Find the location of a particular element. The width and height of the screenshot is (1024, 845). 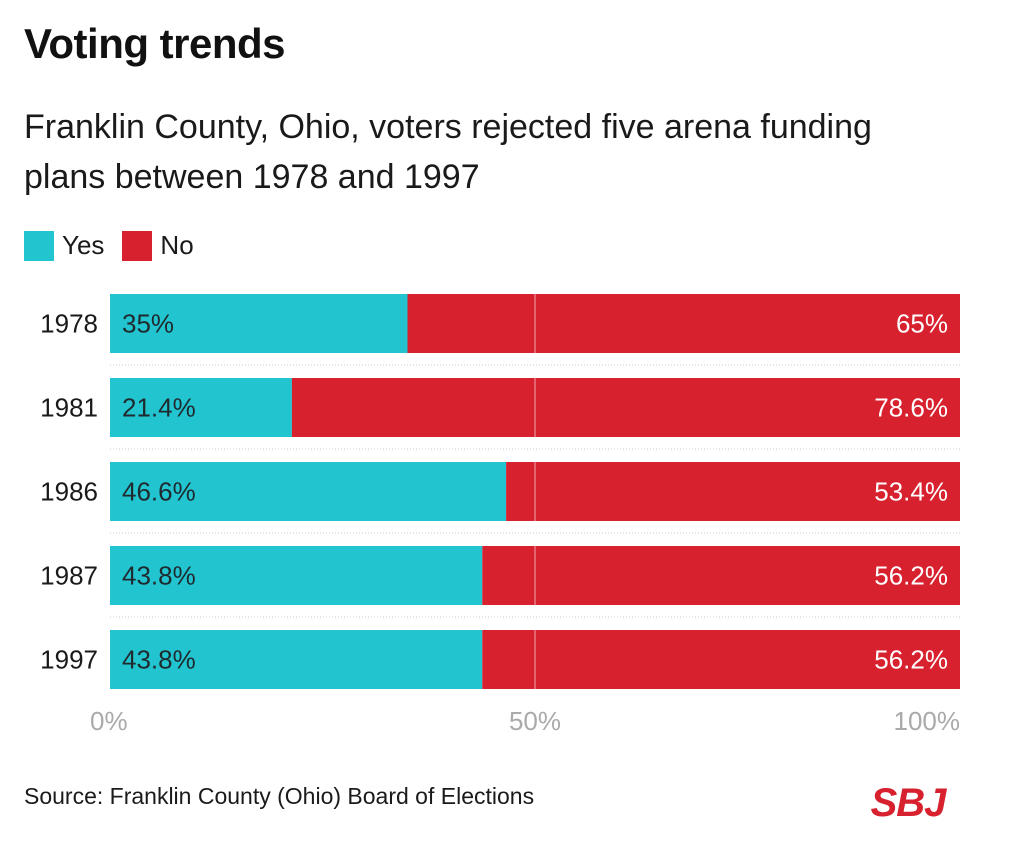

x-tick-label-0: 0% is located at coordinates (109, 721).